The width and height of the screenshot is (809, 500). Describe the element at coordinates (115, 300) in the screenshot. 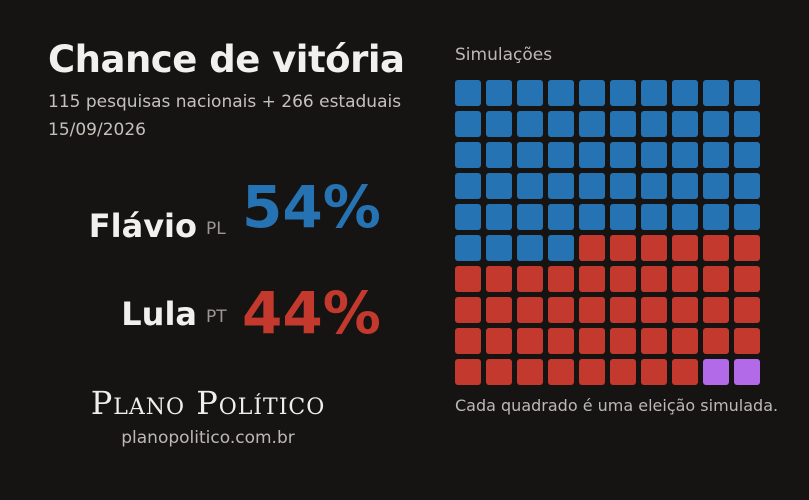

I see `candidate-lula-label: Lula PT` at that location.